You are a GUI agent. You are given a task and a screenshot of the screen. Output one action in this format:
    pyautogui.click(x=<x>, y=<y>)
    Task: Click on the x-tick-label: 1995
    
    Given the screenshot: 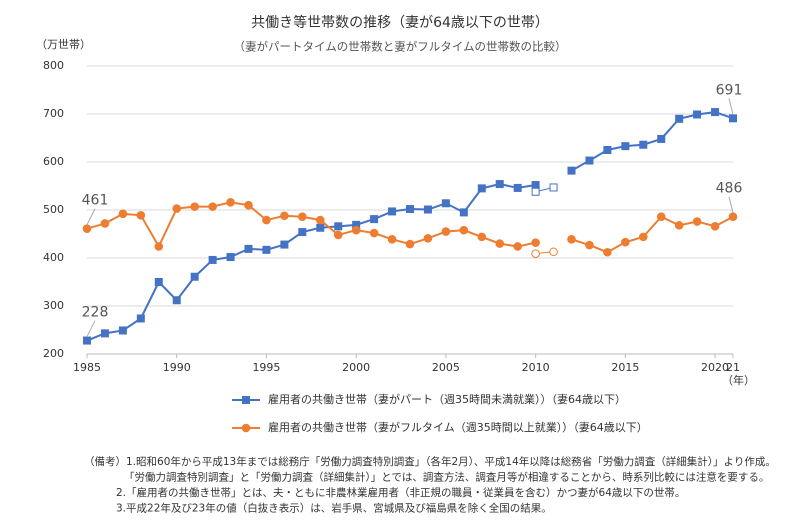 What is the action you would take?
    pyautogui.click(x=266, y=367)
    